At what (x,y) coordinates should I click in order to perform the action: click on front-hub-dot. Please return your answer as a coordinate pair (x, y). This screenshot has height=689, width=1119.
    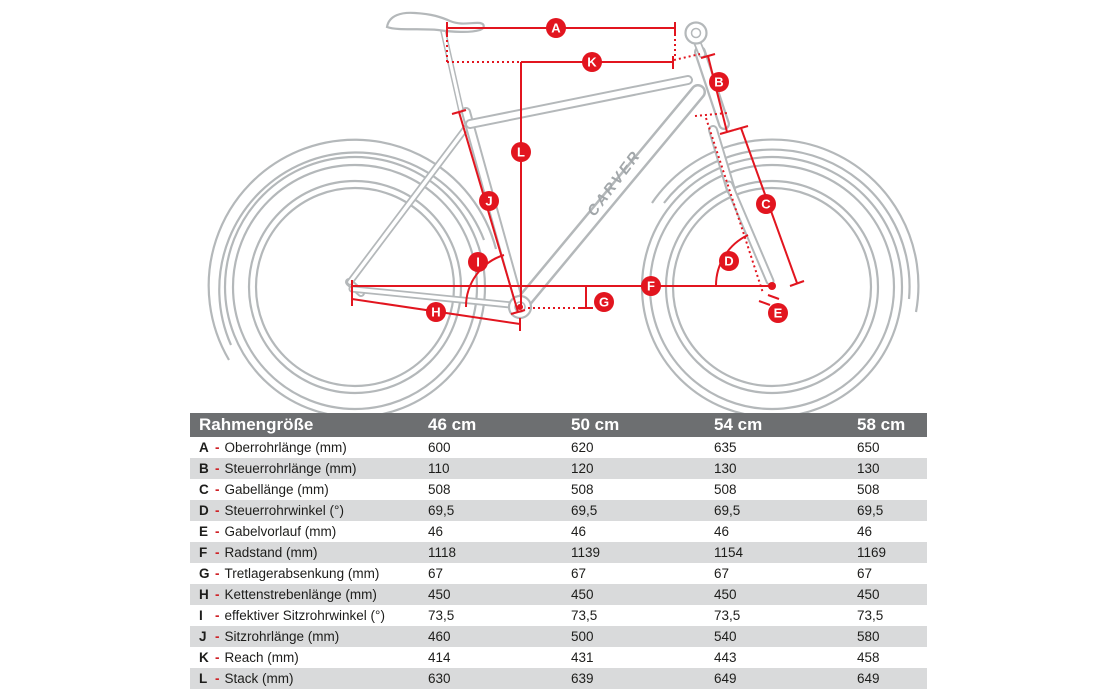
    Looking at the image, I should click on (772, 286).